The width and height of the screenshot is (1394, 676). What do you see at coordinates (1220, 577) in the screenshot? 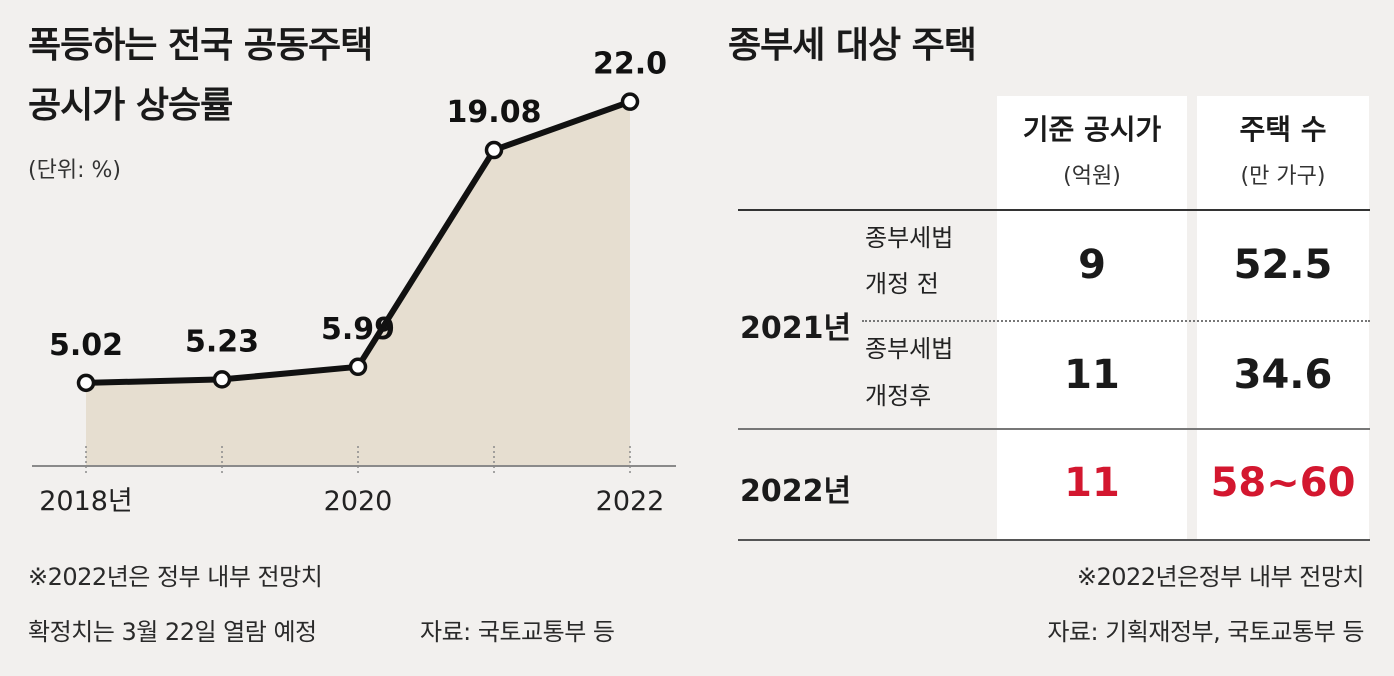
I see `right-note-forecast: ※2022년은정부 내부 전망치` at bounding box center [1220, 577].